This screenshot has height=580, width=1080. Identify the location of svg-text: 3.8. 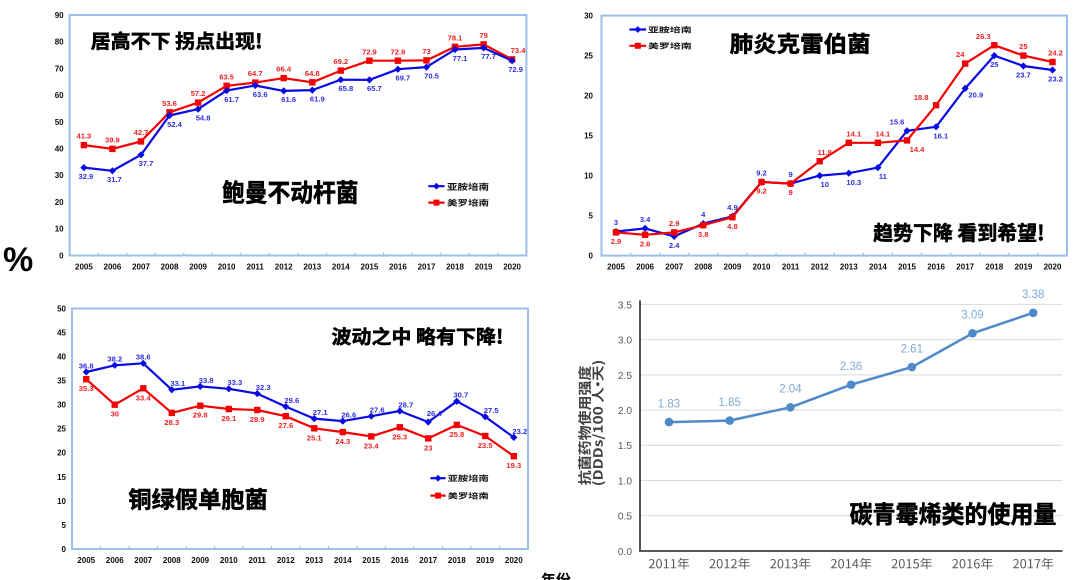
(703, 234).